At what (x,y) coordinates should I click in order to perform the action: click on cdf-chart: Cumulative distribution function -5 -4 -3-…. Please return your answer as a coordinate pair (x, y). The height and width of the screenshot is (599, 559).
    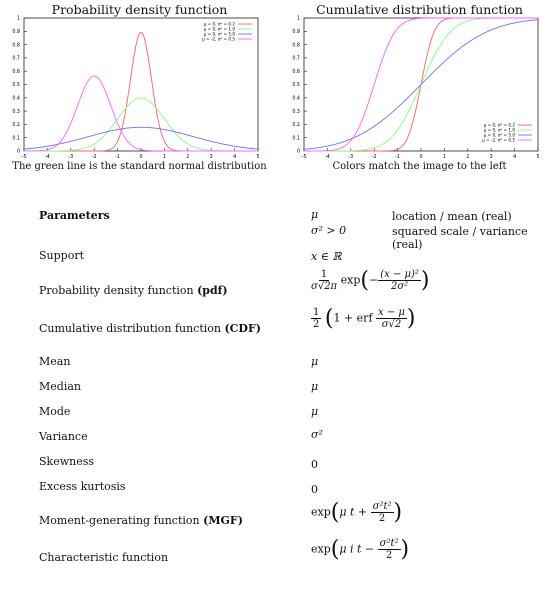
    Looking at the image, I should click on (419, 89).